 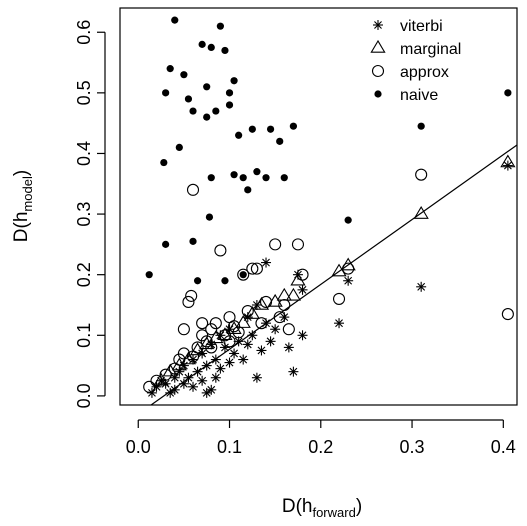 What do you see at coordinates (419, 95) in the screenshot?
I see `legend-label-naive: naive` at bounding box center [419, 95].